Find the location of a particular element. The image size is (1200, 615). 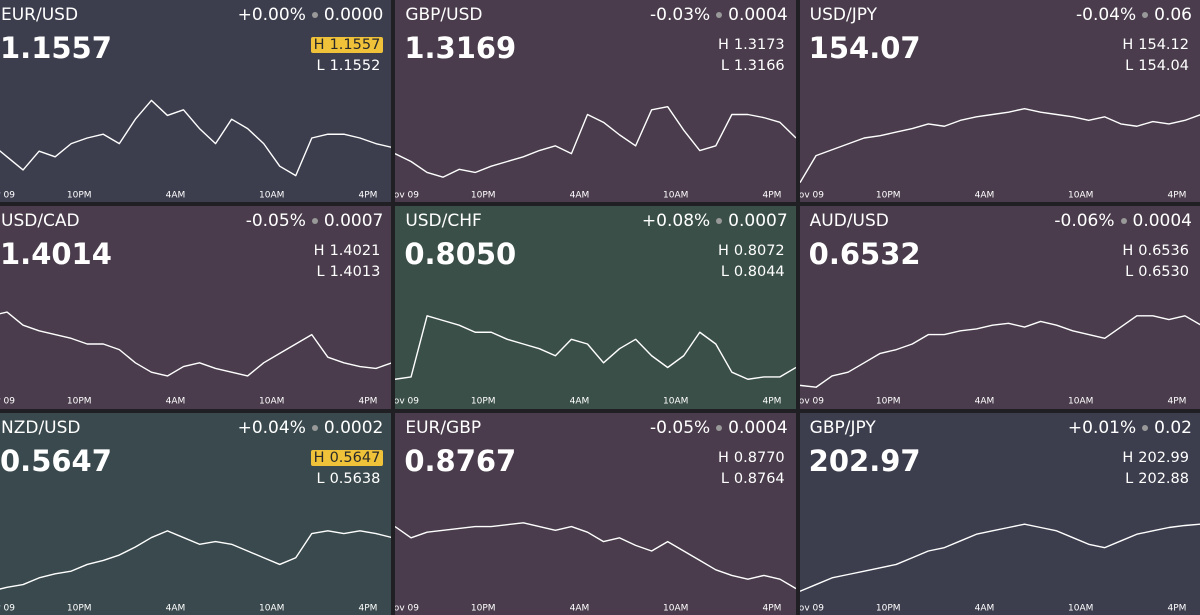

pair-name: USD/CHF is located at coordinates (443, 221).